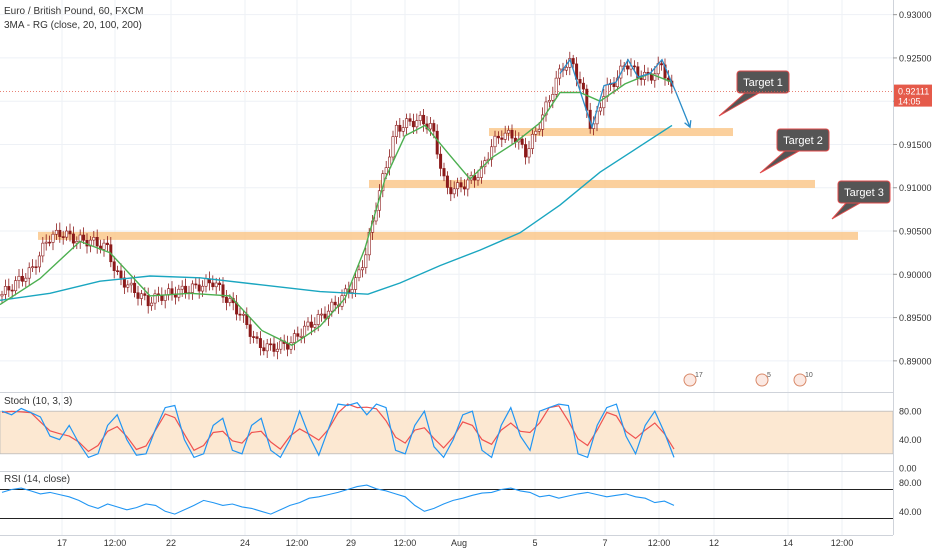 The height and width of the screenshot is (555, 932). I want to click on stoch-d-line, so click(338, 428).